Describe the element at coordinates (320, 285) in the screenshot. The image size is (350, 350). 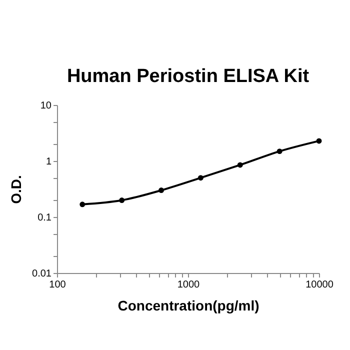
I see `x-tick-label: 10000` at that location.